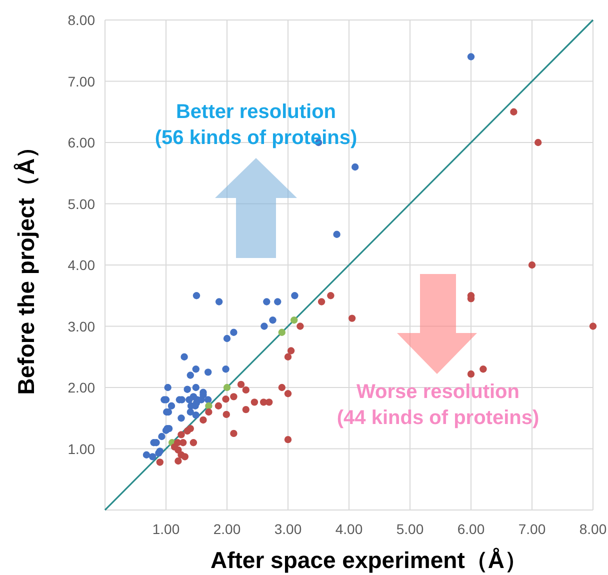  I want to click on x-axis-title: After space experiment（Å）, so click(369, 560).